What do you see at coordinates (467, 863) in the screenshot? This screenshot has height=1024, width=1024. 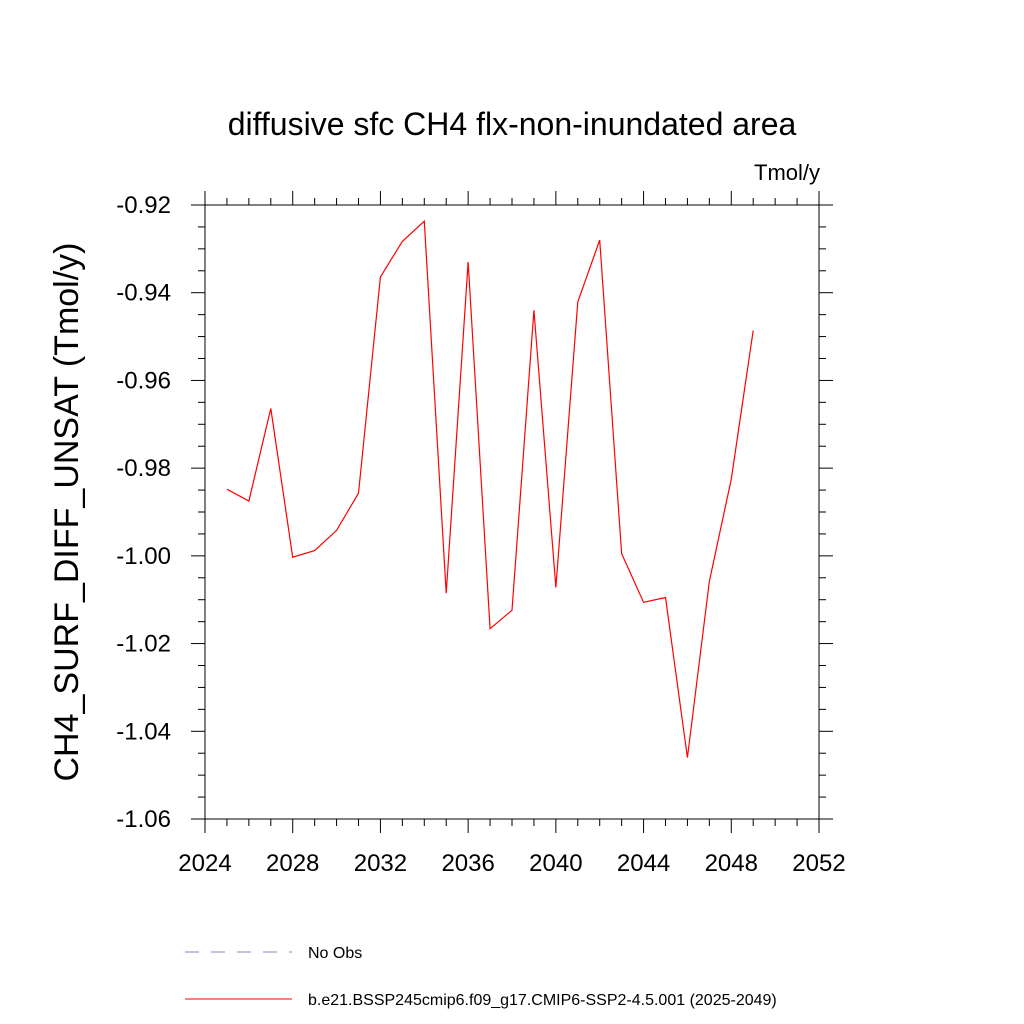 I see `x-tick-label: 2036` at bounding box center [467, 863].